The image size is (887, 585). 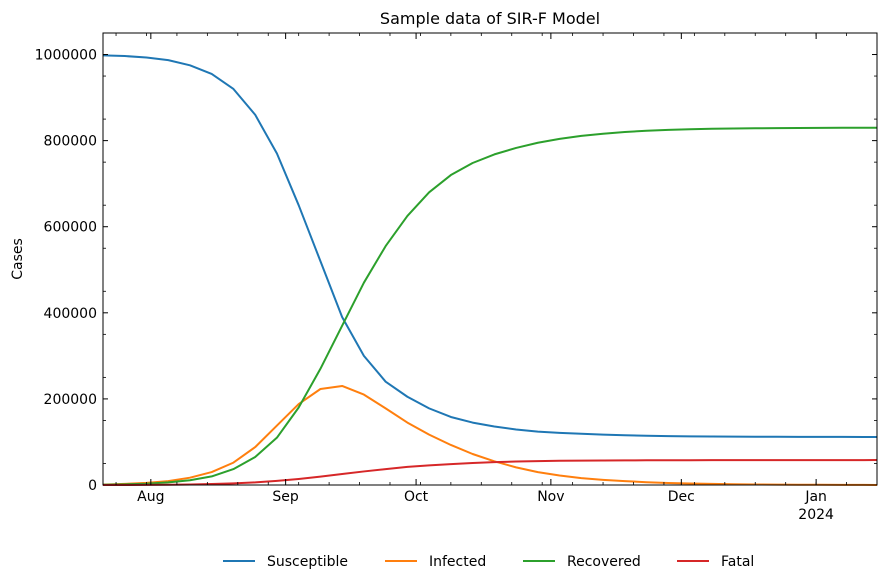 What do you see at coordinates (490, 472) in the screenshot?
I see `series-line-fatal` at bounding box center [490, 472].